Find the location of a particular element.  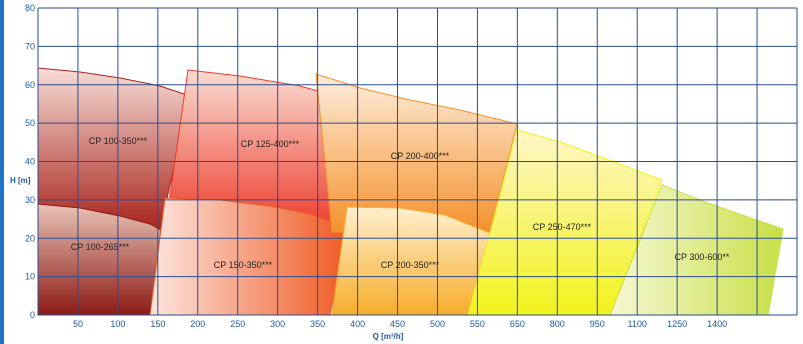

y-tick-label: 30 is located at coordinates (30, 200).